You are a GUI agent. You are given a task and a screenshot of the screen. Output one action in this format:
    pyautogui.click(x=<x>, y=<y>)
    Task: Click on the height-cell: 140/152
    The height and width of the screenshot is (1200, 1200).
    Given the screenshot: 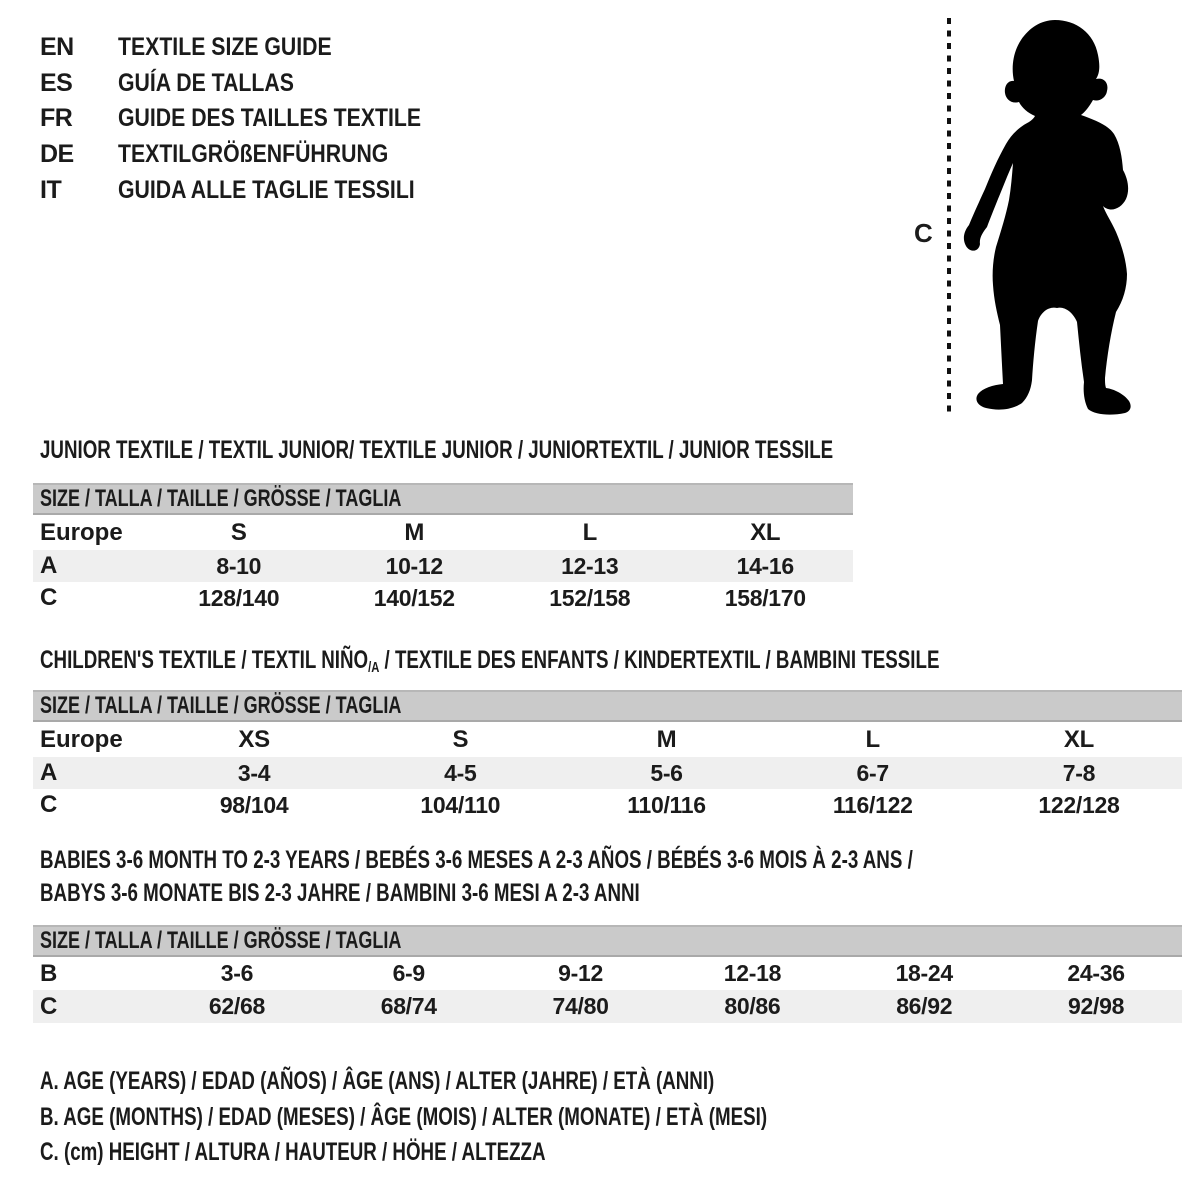 What is the action you would take?
    pyautogui.click(x=414, y=597)
    